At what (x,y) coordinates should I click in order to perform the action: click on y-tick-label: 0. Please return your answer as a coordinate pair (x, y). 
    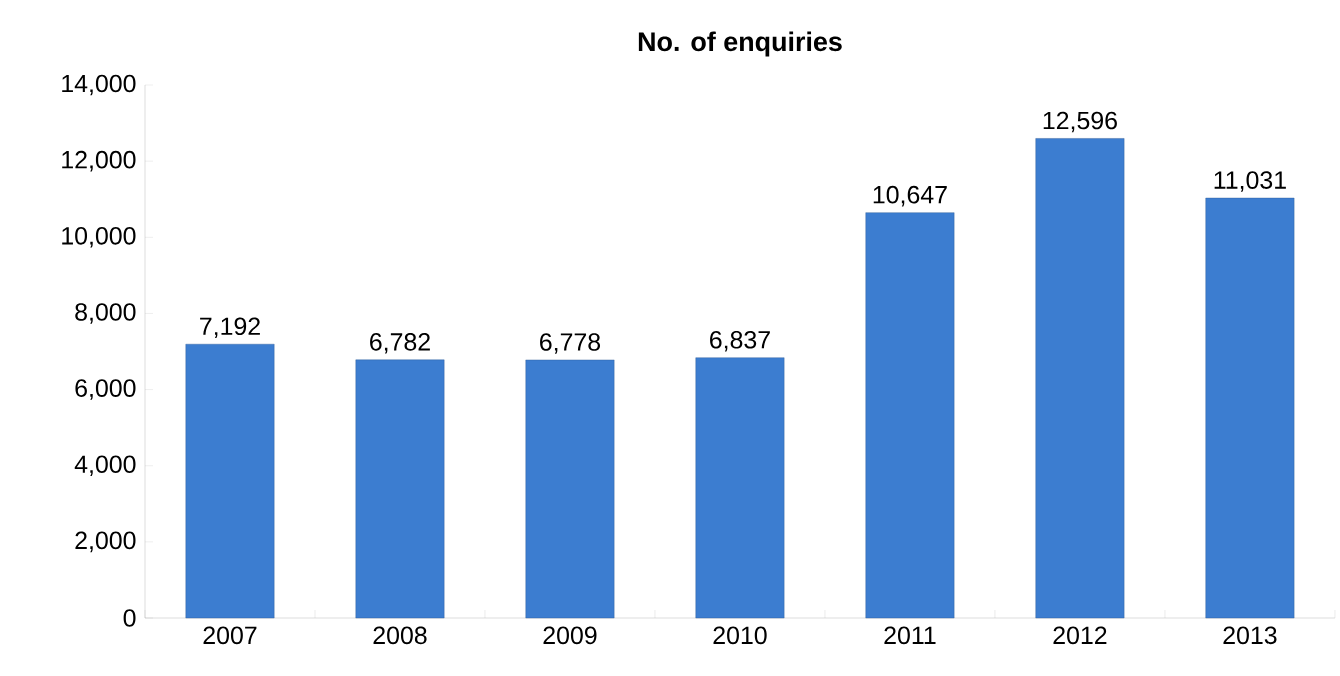
    Looking at the image, I should click on (129, 618).